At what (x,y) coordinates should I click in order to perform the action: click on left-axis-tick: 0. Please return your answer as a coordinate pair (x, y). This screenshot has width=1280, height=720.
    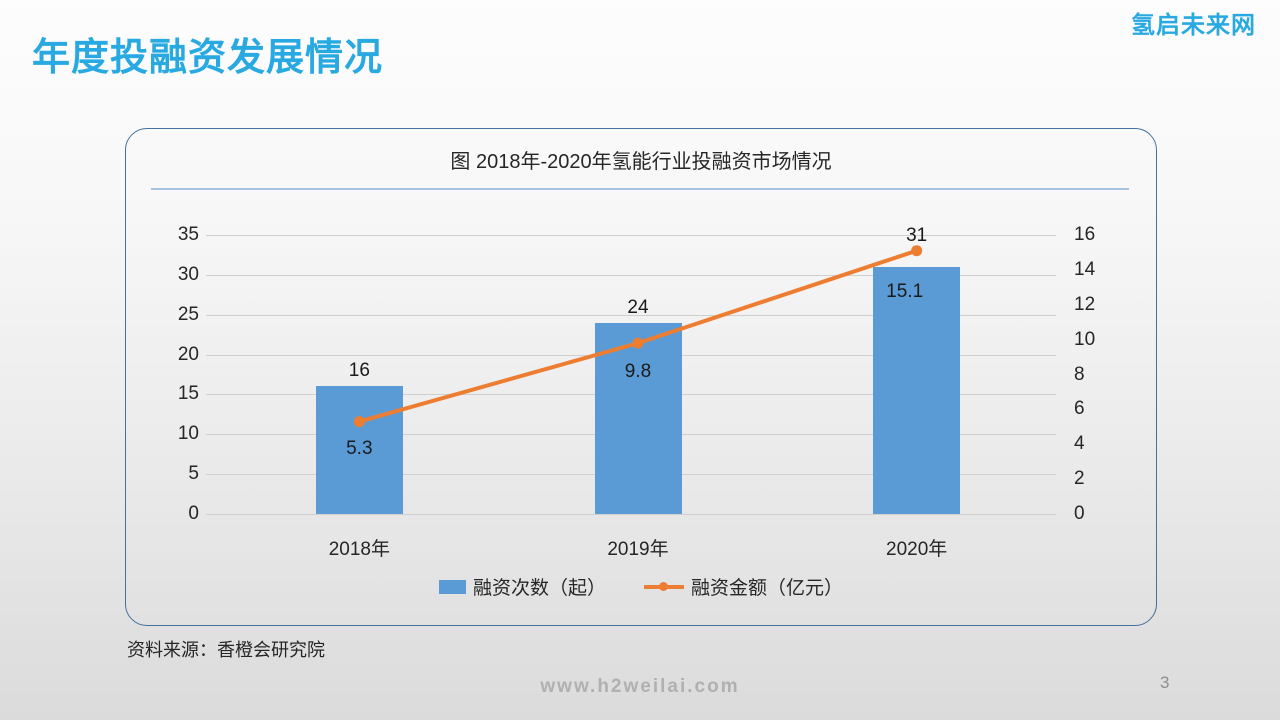
    Looking at the image, I should click on (193, 513).